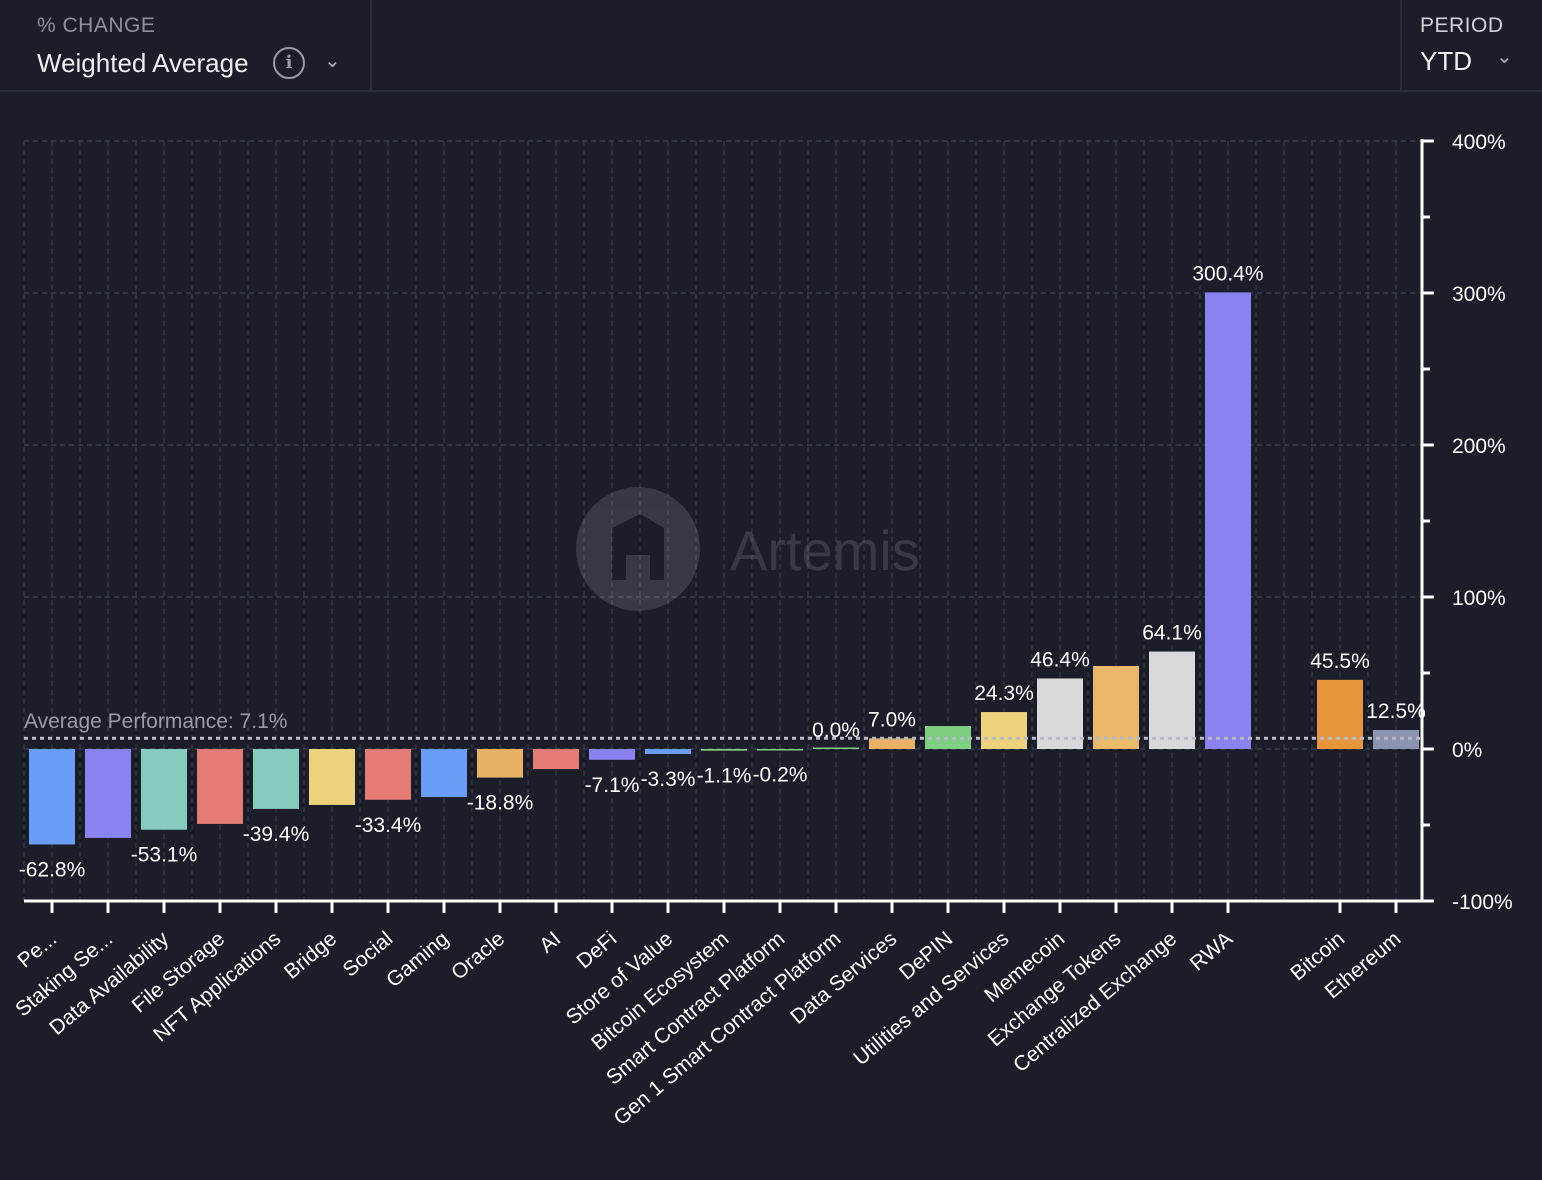 The height and width of the screenshot is (1180, 1542). I want to click on watermark: Artemis, so click(748, 549).